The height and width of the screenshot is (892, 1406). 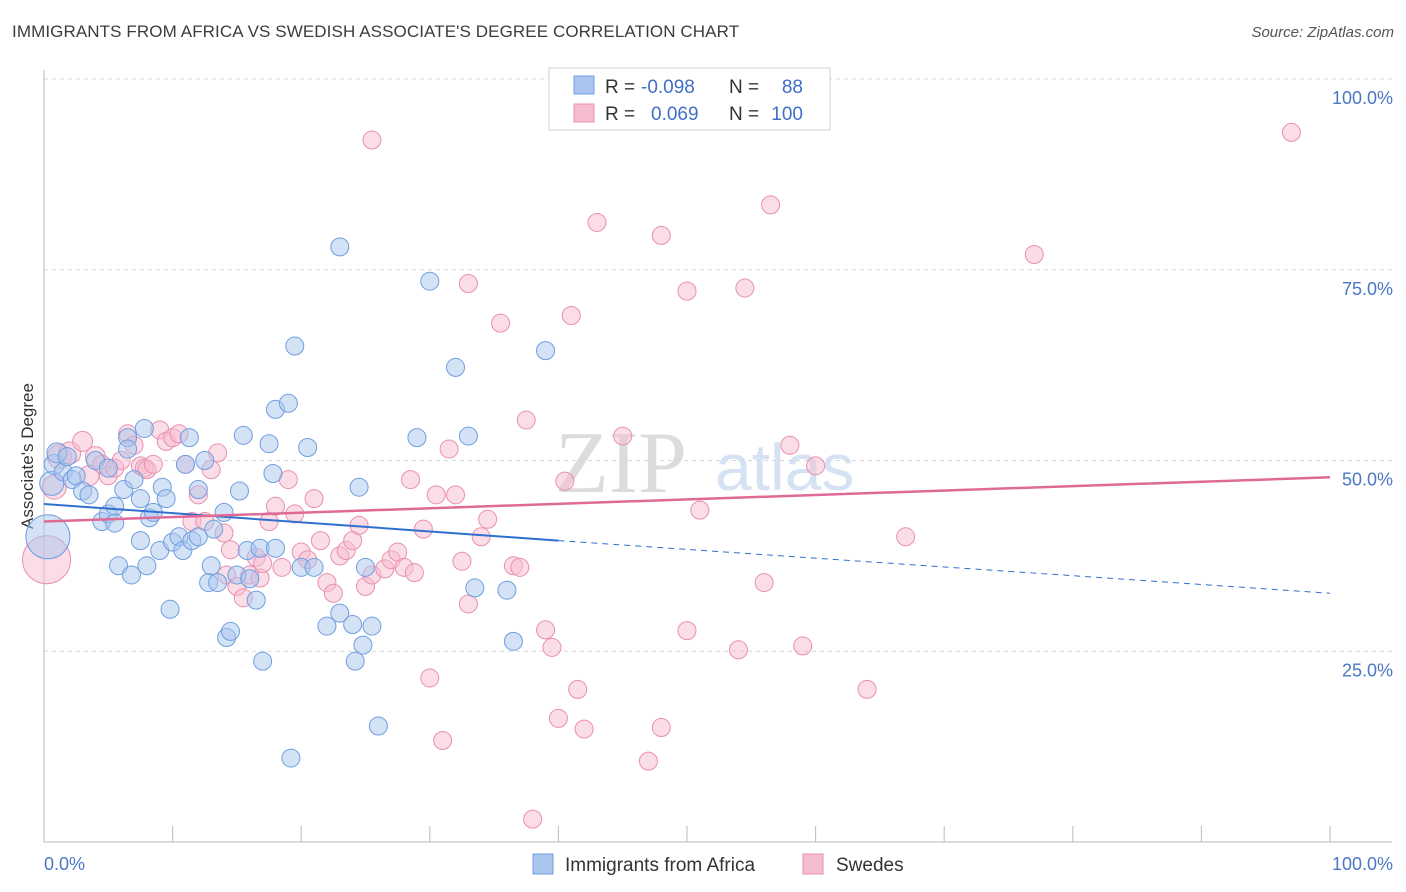 I want to click on legend-swatch-blue, so click(x=584, y=85).